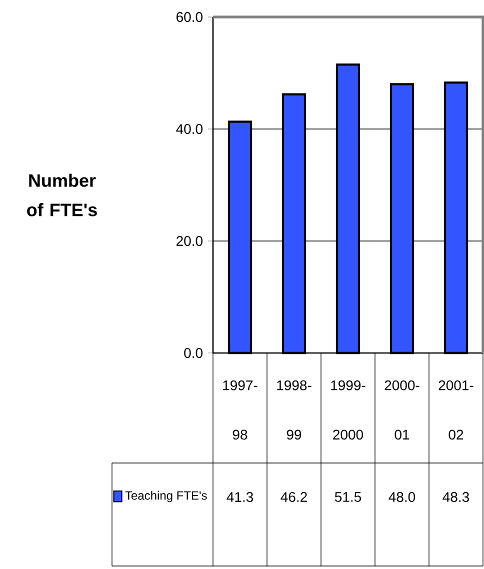  I want to click on data-label: 46.2, so click(293, 497).